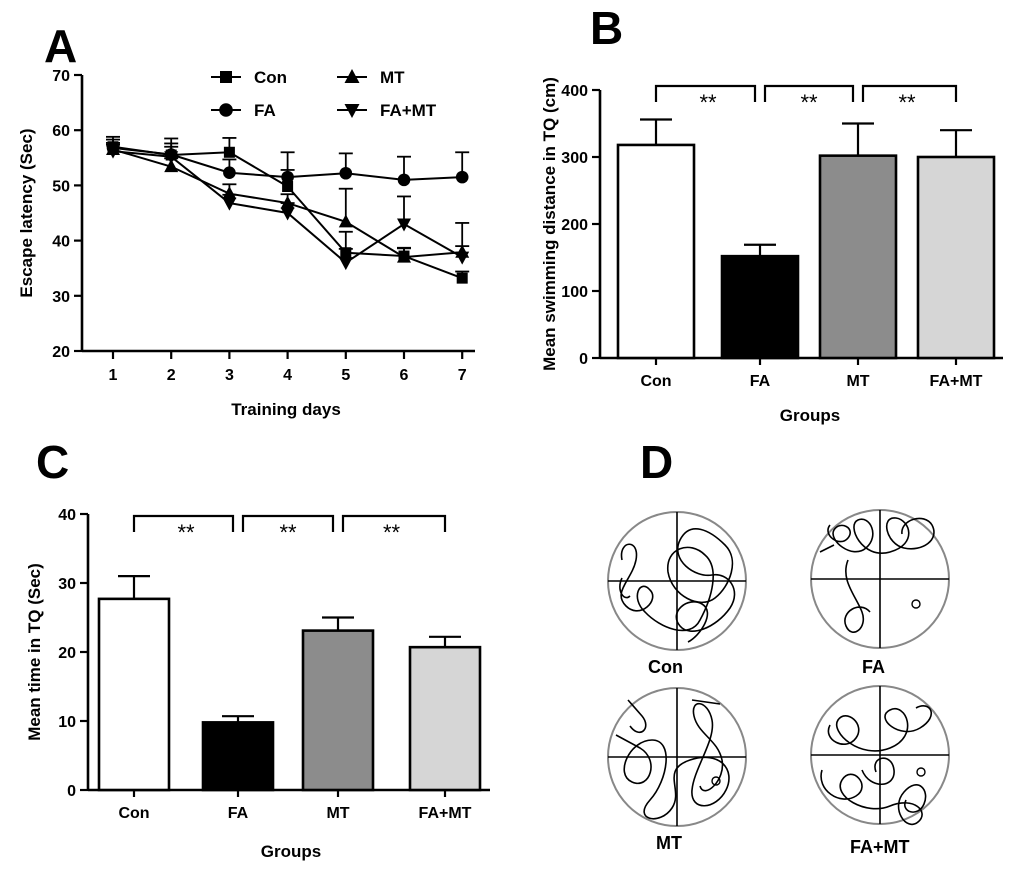 The image size is (1024, 871). I want to click on maze-label-mt: MT, so click(669, 843).